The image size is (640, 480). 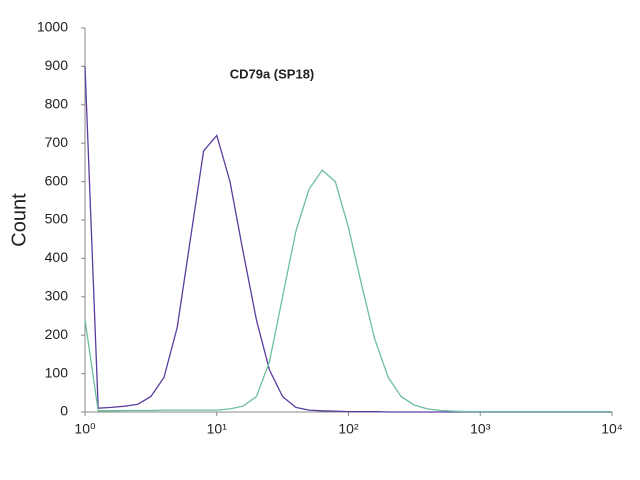 I want to click on y-tick-label: 1000, so click(x=52, y=27).